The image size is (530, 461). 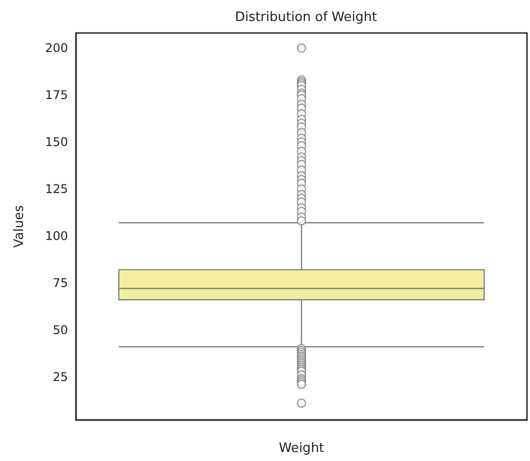 I want to click on y-tick-label: 50, so click(x=60, y=329).